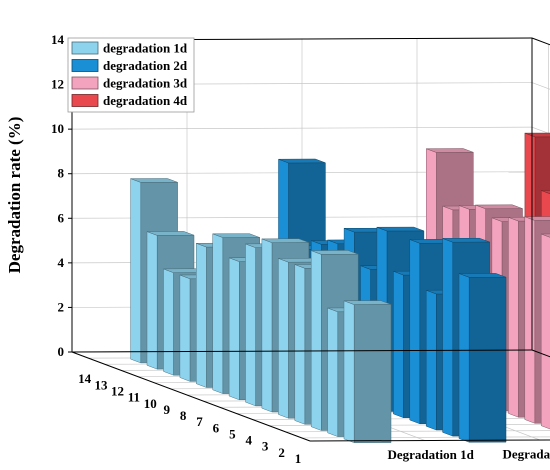 This screenshot has width=550, height=470. I want to click on x-tick-label: 8, so click(183, 415).